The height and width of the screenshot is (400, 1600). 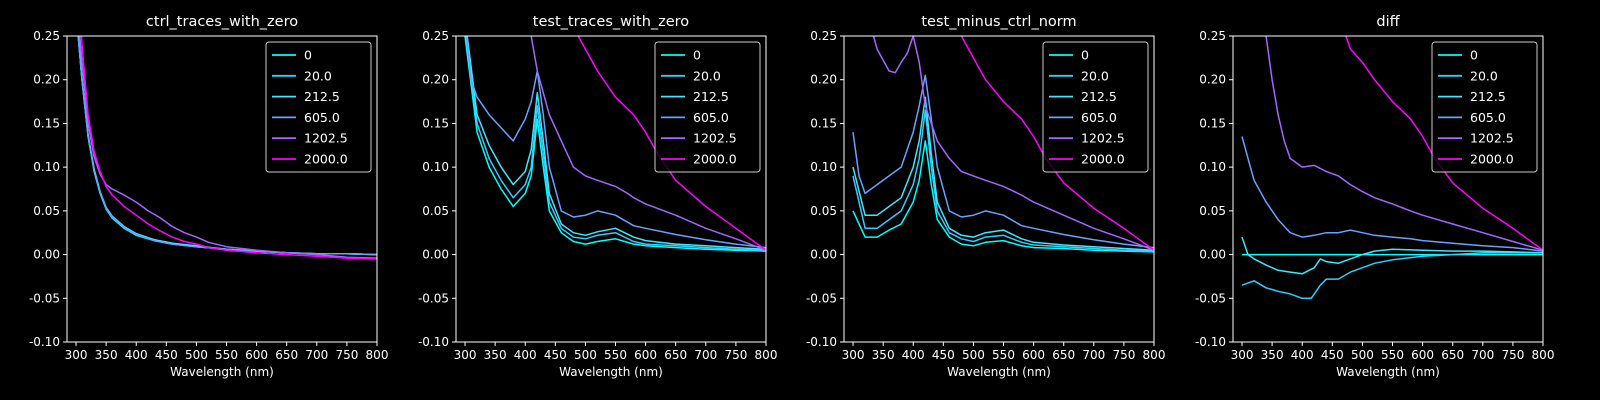 I want to click on chart-title: diff, so click(x=1388, y=22).